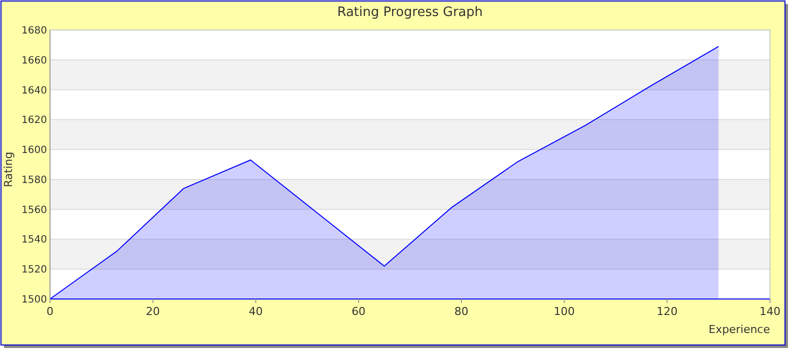 Image resolution: width=790 pixels, height=350 pixels. I want to click on x-tick-label: 80, so click(461, 311).